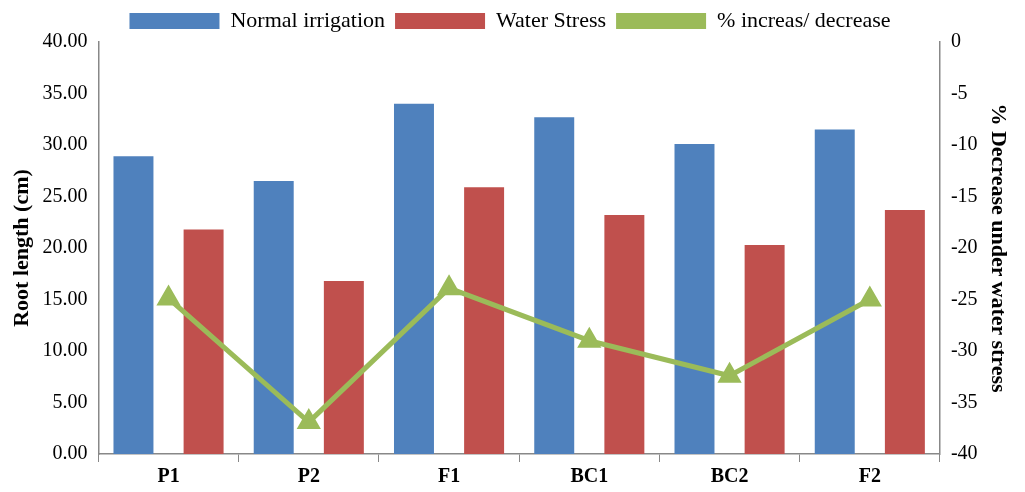 This screenshot has width=1025, height=492. Describe the element at coordinates (729, 475) in the screenshot. I see `x-tick-label: BC2` at that location.